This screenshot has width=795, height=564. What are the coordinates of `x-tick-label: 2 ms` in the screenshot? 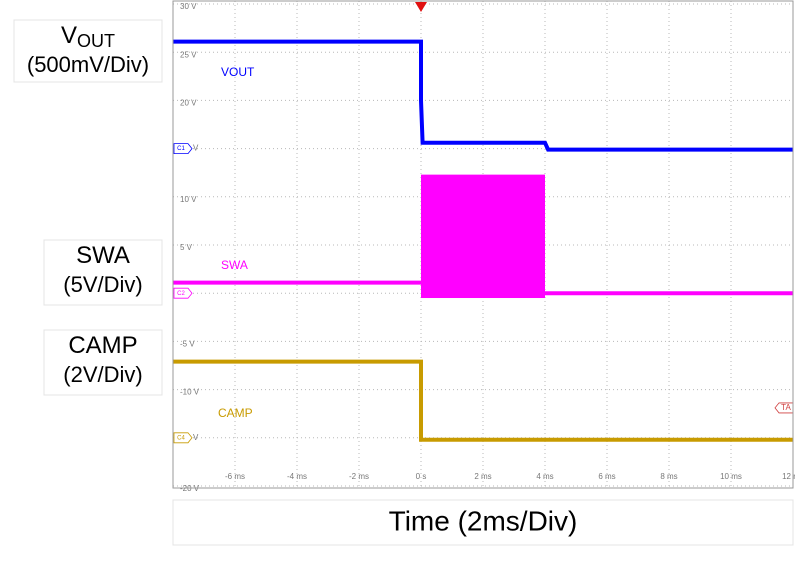 It's located at (482, 476).